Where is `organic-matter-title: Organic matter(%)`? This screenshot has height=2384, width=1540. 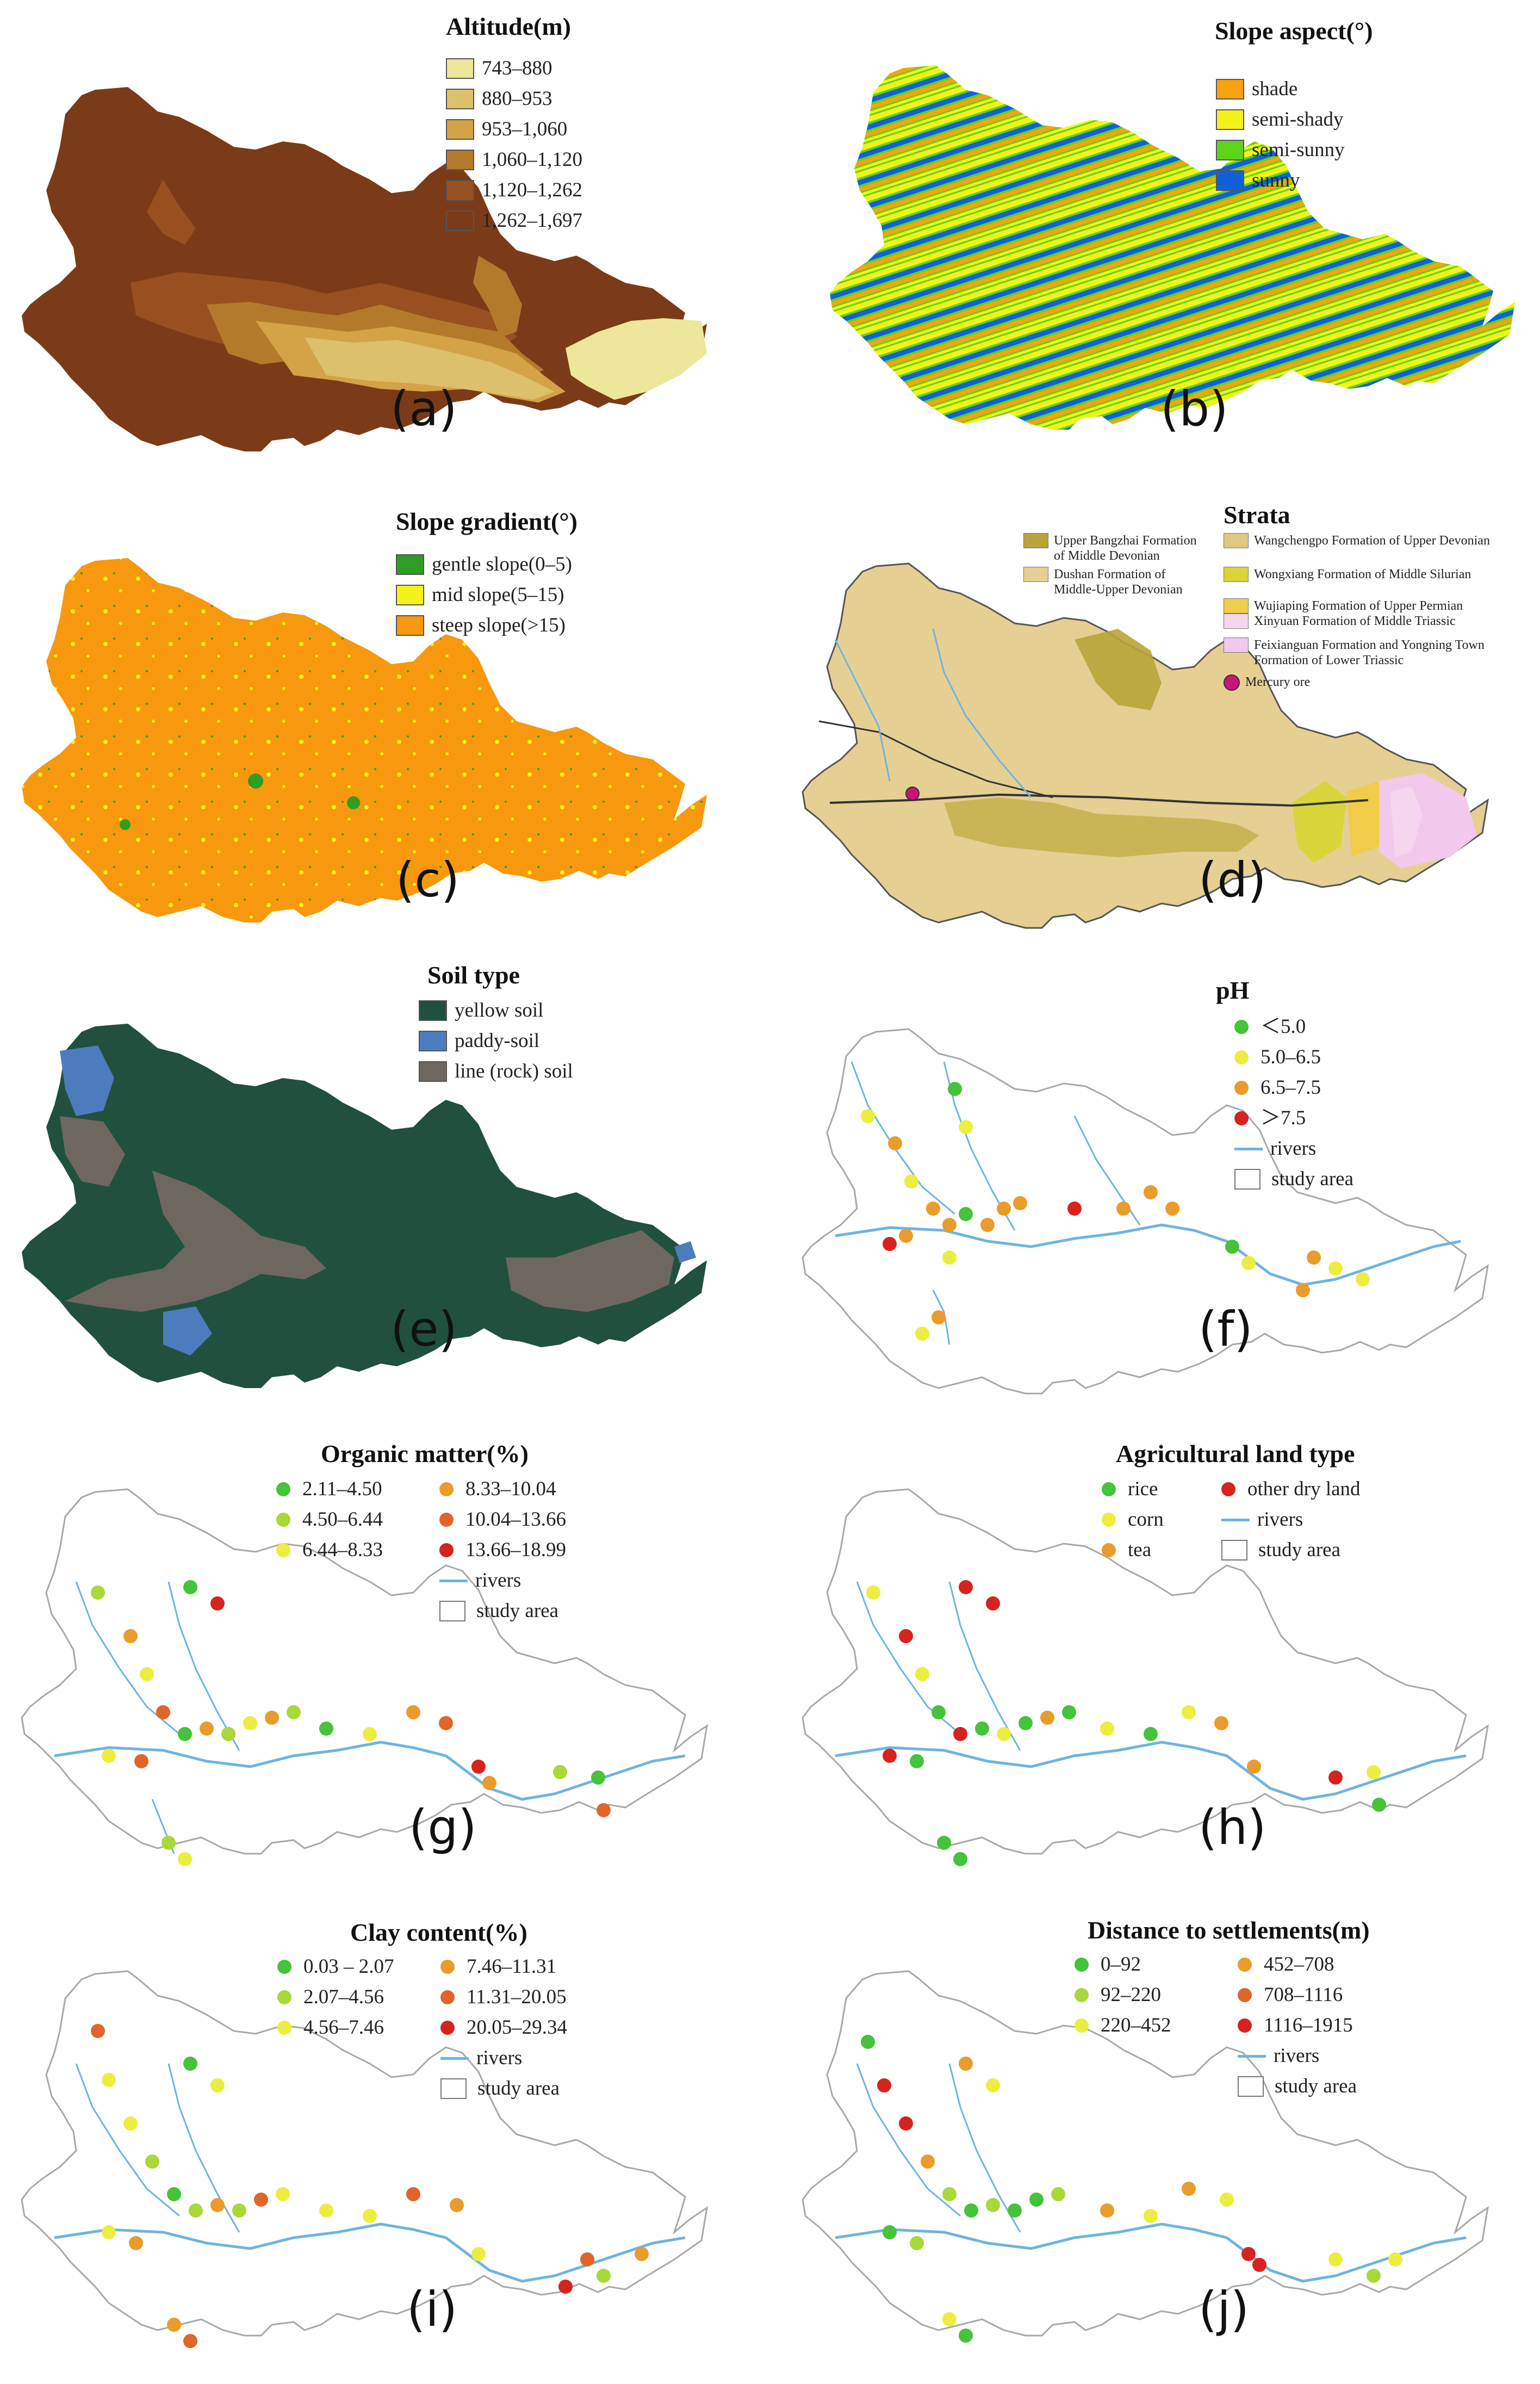
organic-matter-title: Organic matter(%) is located at coordinates (425, 1453).